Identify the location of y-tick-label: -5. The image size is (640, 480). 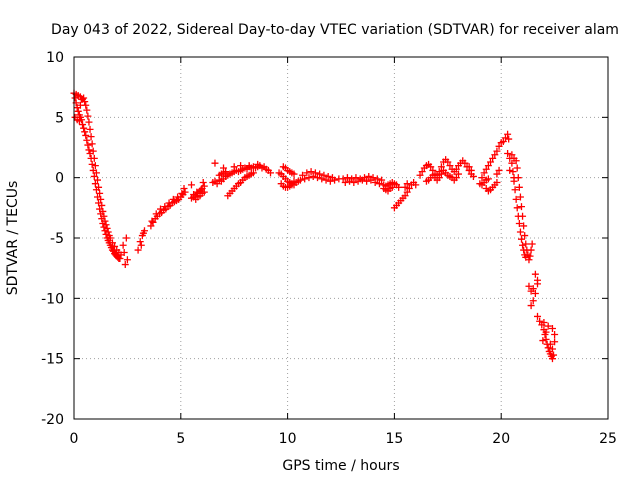
(57, 239).